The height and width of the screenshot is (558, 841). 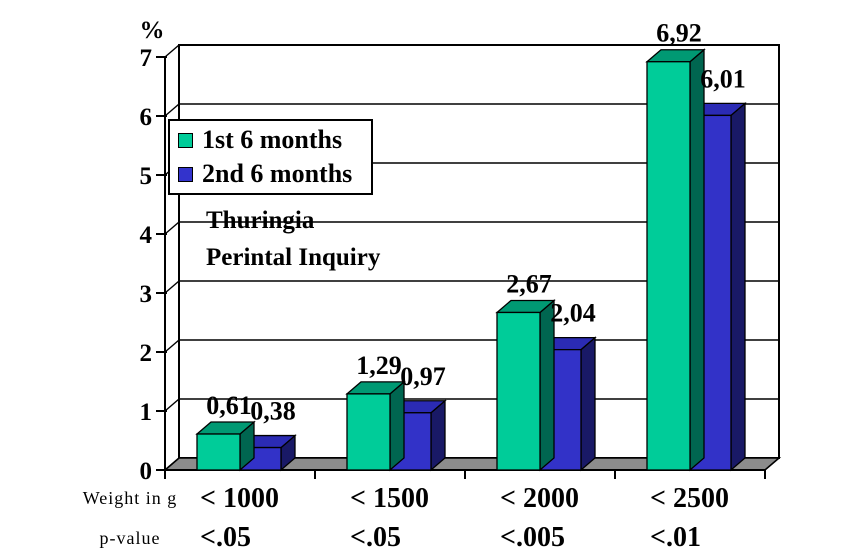 What do you see at coordinates (146, 353) in the screenshot?
I see `y-tick-label-2: 2` at bounding box center [146, 353].